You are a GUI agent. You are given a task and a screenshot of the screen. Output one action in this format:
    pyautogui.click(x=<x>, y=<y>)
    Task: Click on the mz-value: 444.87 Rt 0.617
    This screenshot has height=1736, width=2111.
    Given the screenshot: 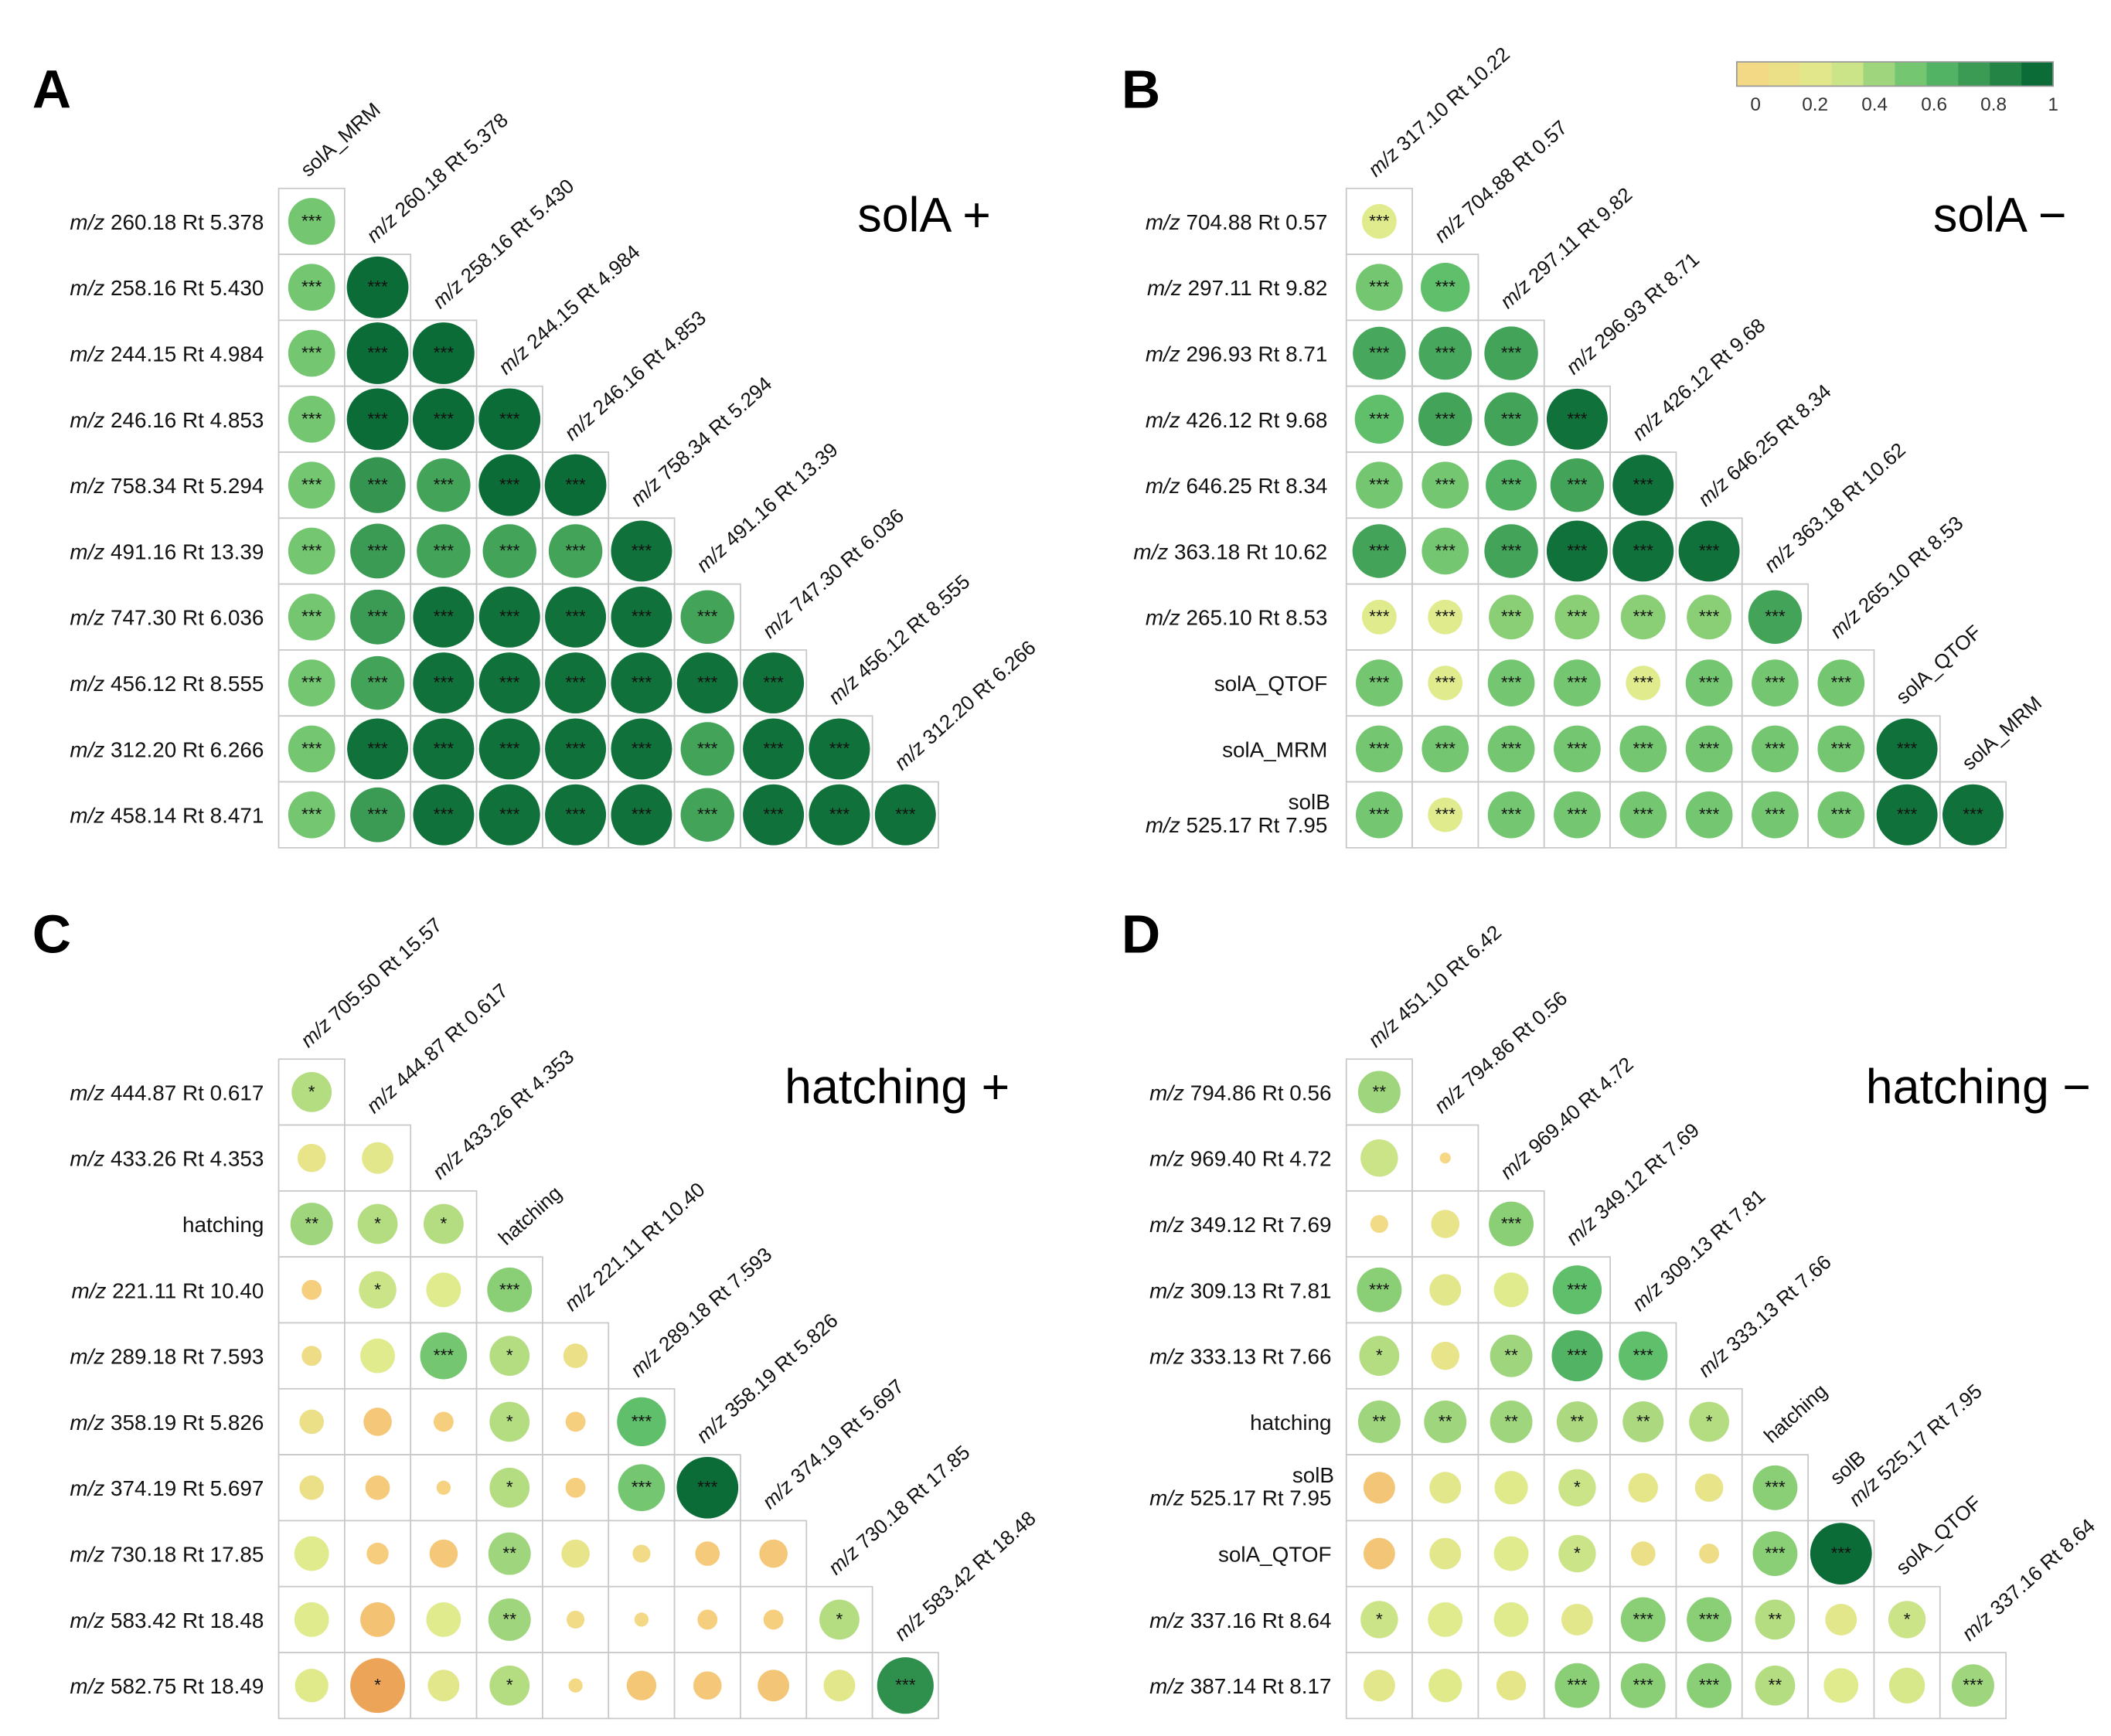 What is the action you would take?
    pyautogui.click(x=187, y=1093)
    